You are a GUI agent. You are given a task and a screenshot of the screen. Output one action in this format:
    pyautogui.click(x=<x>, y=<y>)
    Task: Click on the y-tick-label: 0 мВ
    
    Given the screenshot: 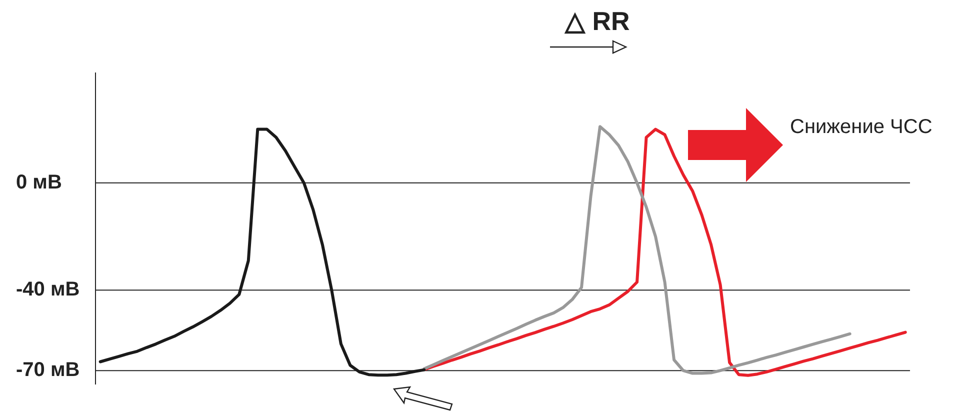 What is the action you would take?
    pyautogui.click(x=39, y=182)
    